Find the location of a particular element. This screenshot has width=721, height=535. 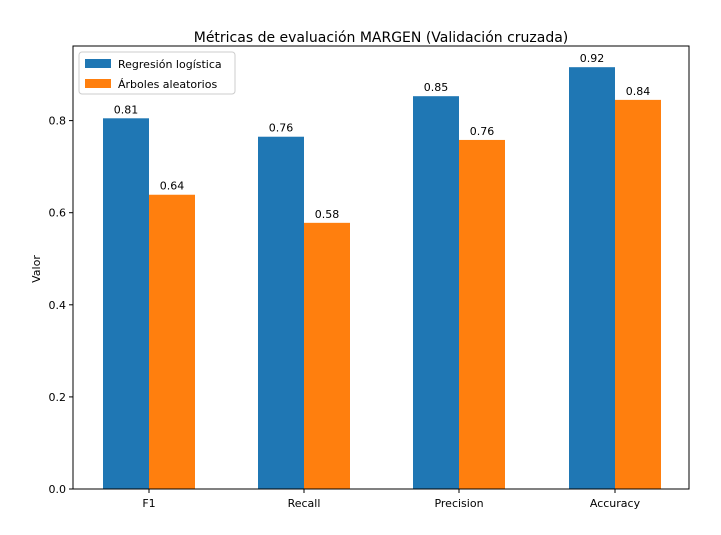

bar-0-precision is located at coordinates (436, 292).